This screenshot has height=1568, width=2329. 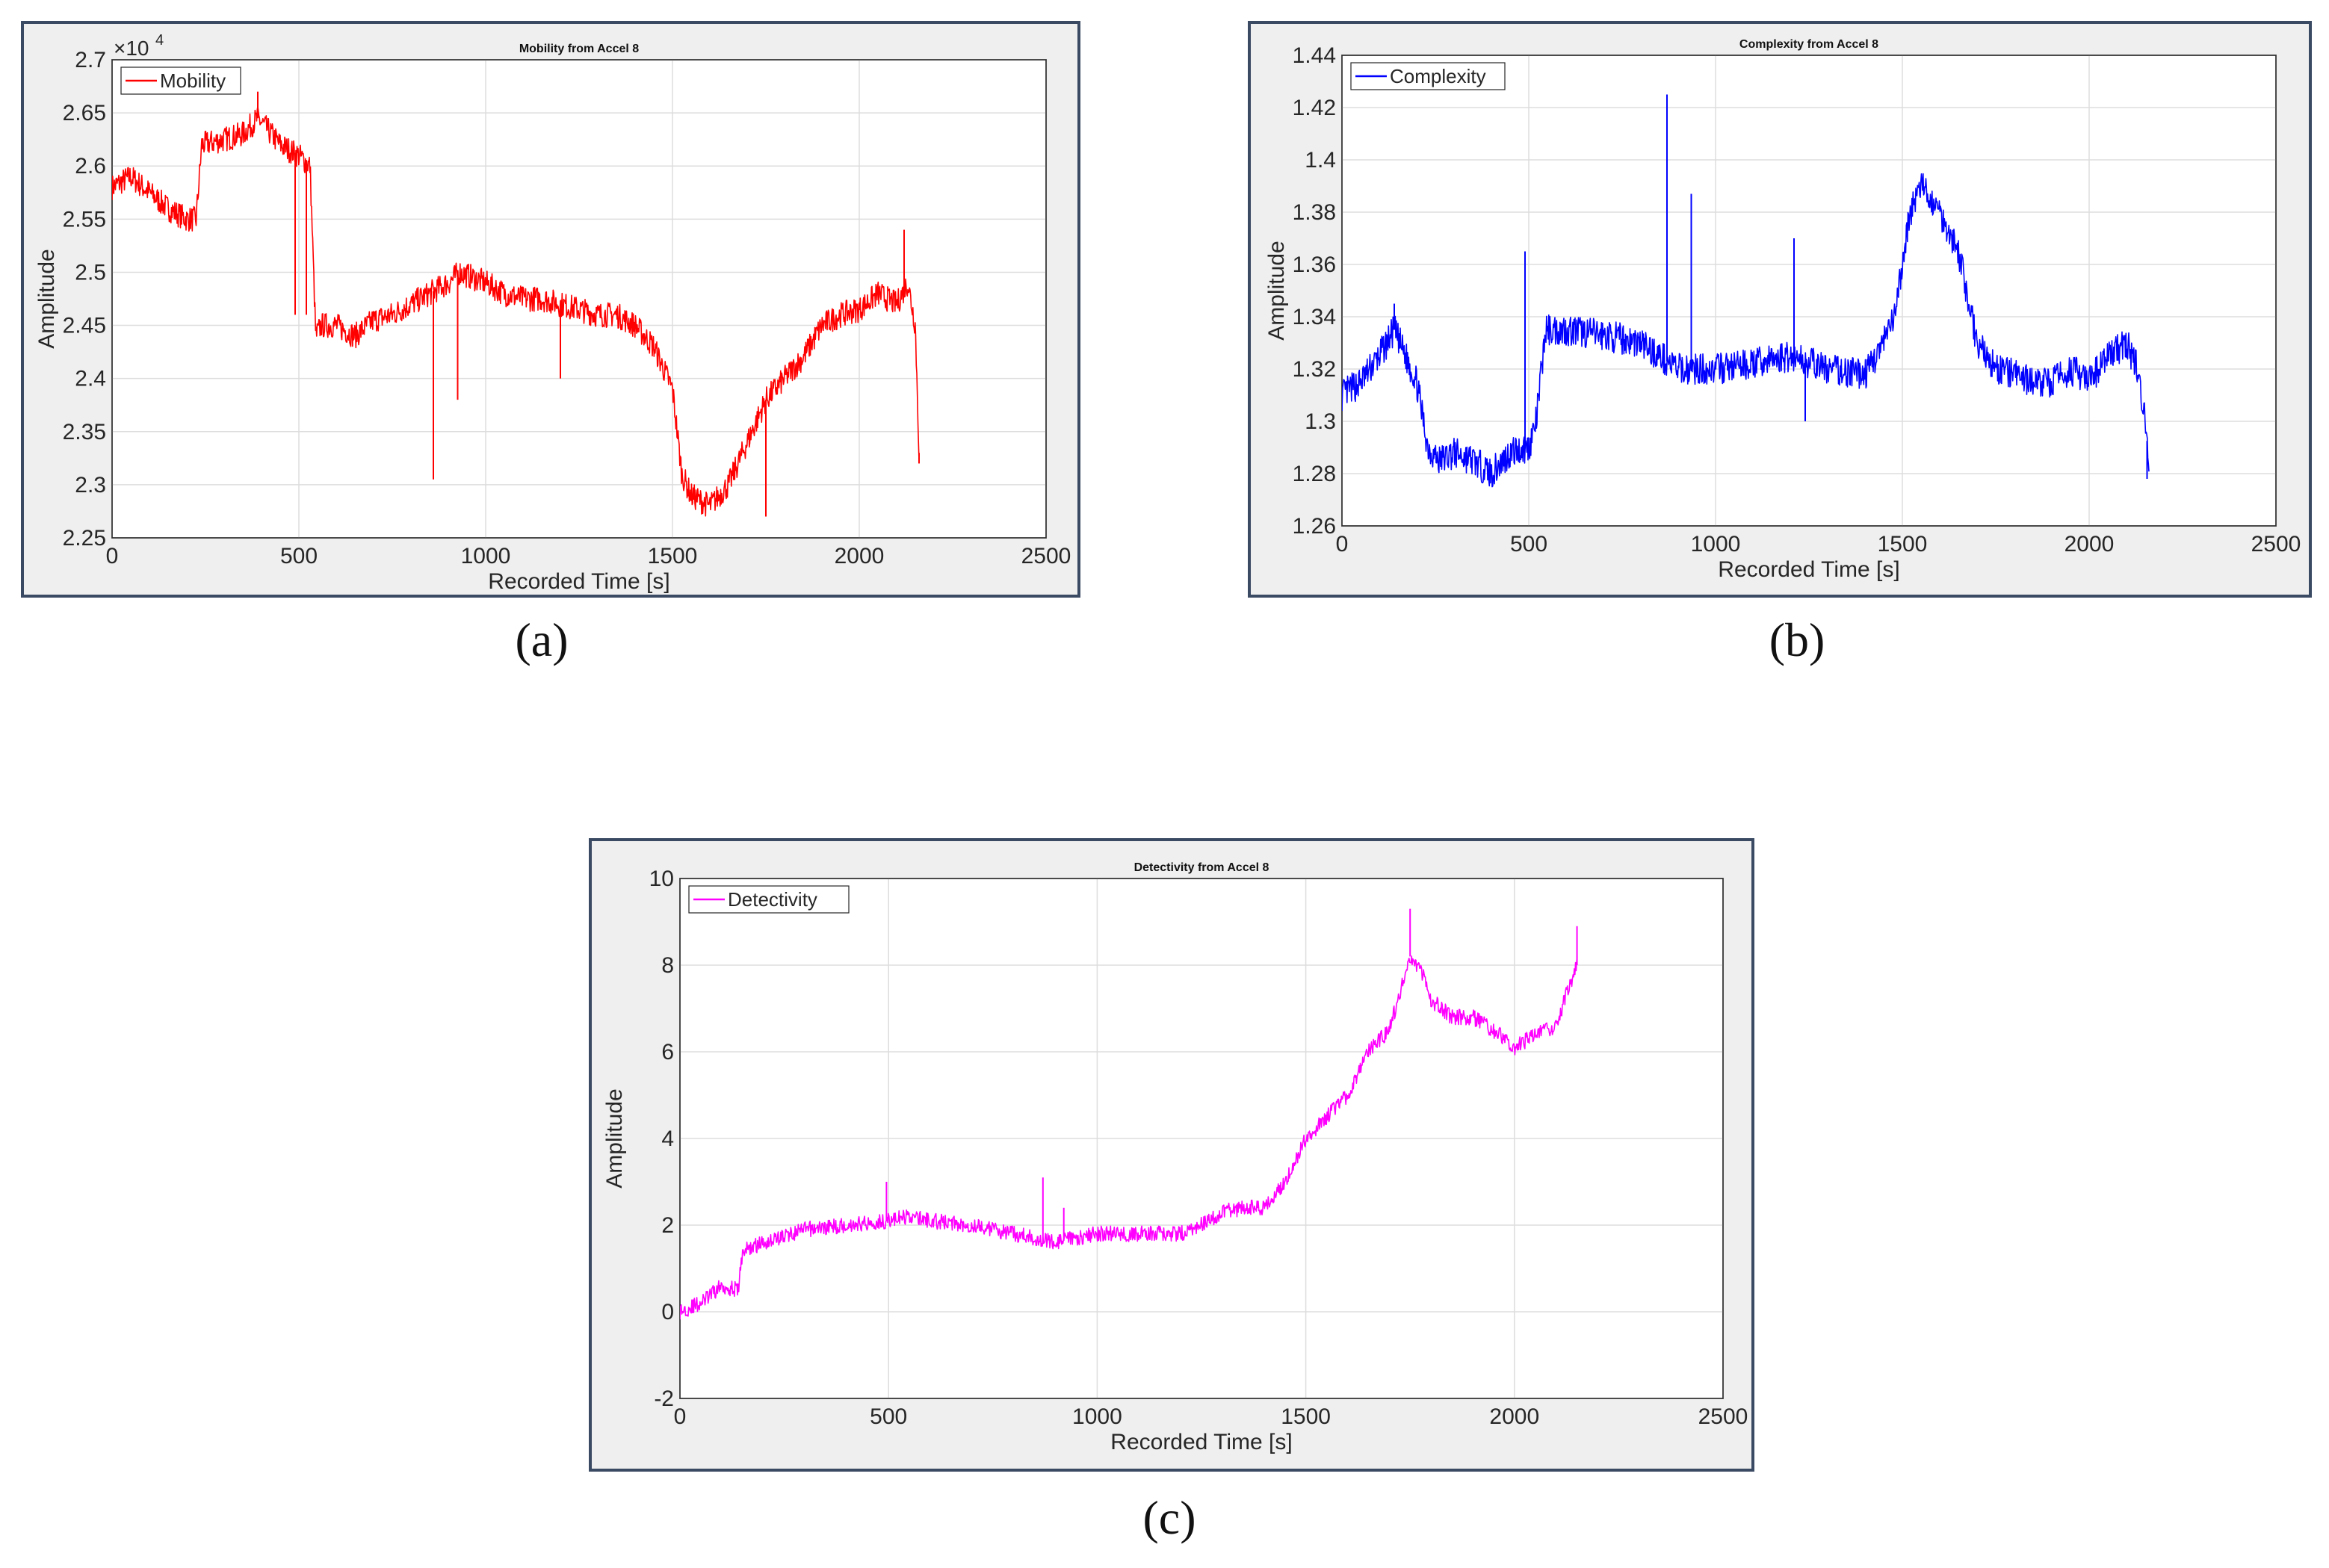 I want to click on legend-label: Complexity, so click(x=1438, y=76).